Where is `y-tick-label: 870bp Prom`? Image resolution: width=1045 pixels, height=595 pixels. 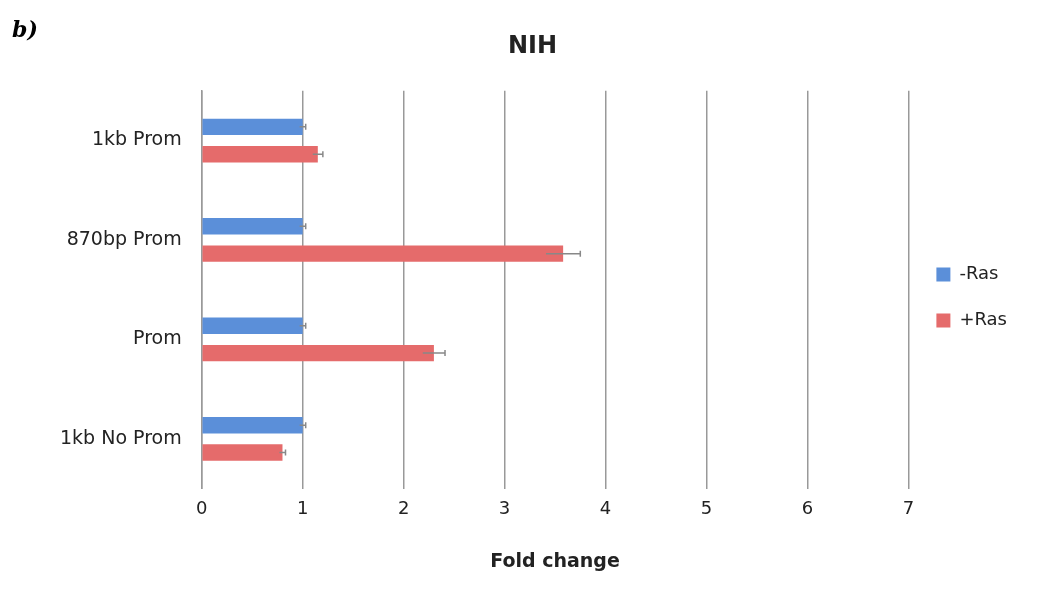 y-tick-label: 870bp Prom is located at coordinates (124, 237).